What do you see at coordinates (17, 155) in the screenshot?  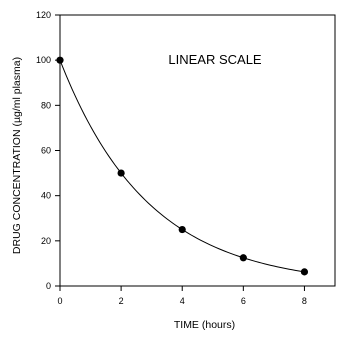 I see `y-axis-title: DRUG CONCENTRATION (µg/ml plasma)` at bounding box center [17, 155].